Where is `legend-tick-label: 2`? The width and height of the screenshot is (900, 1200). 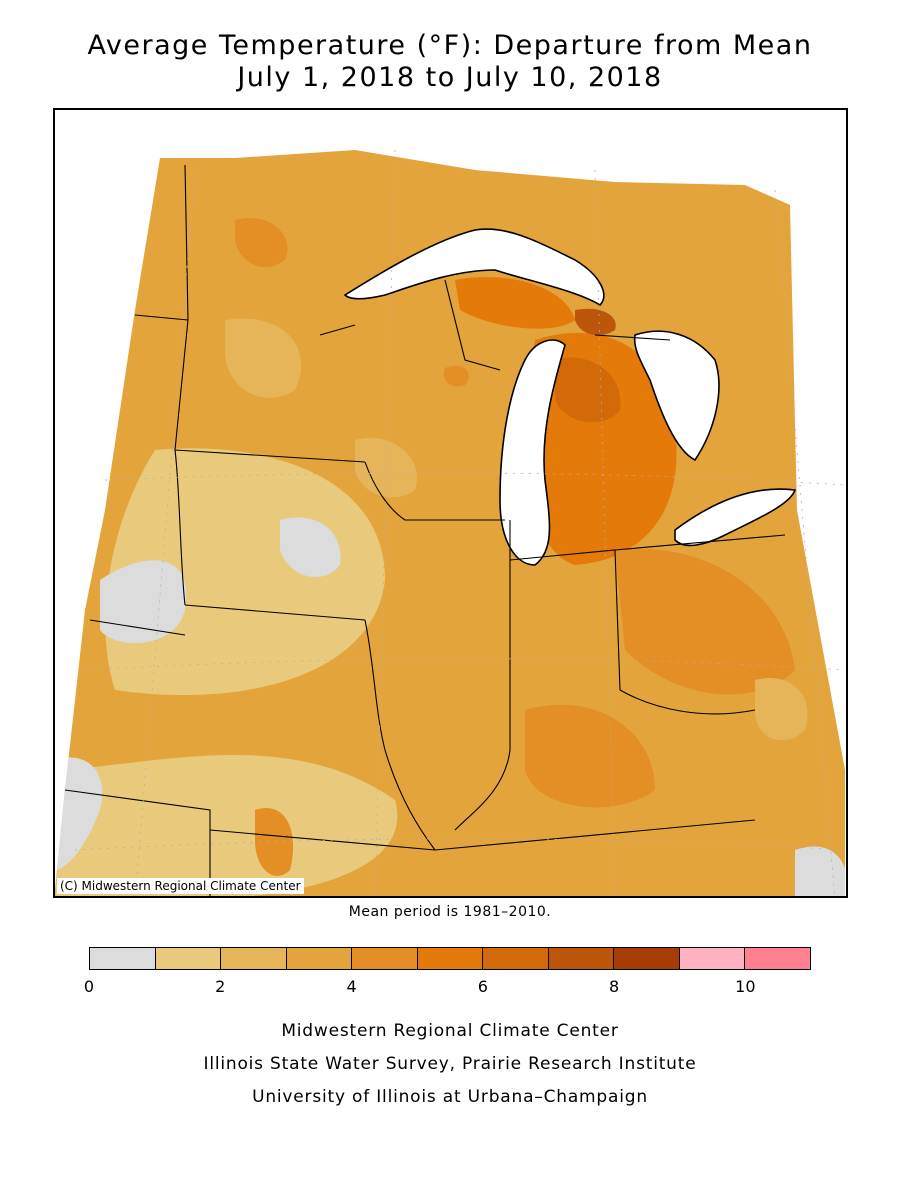
legend-tick-label: 2 is located at coordinates (220, 986).